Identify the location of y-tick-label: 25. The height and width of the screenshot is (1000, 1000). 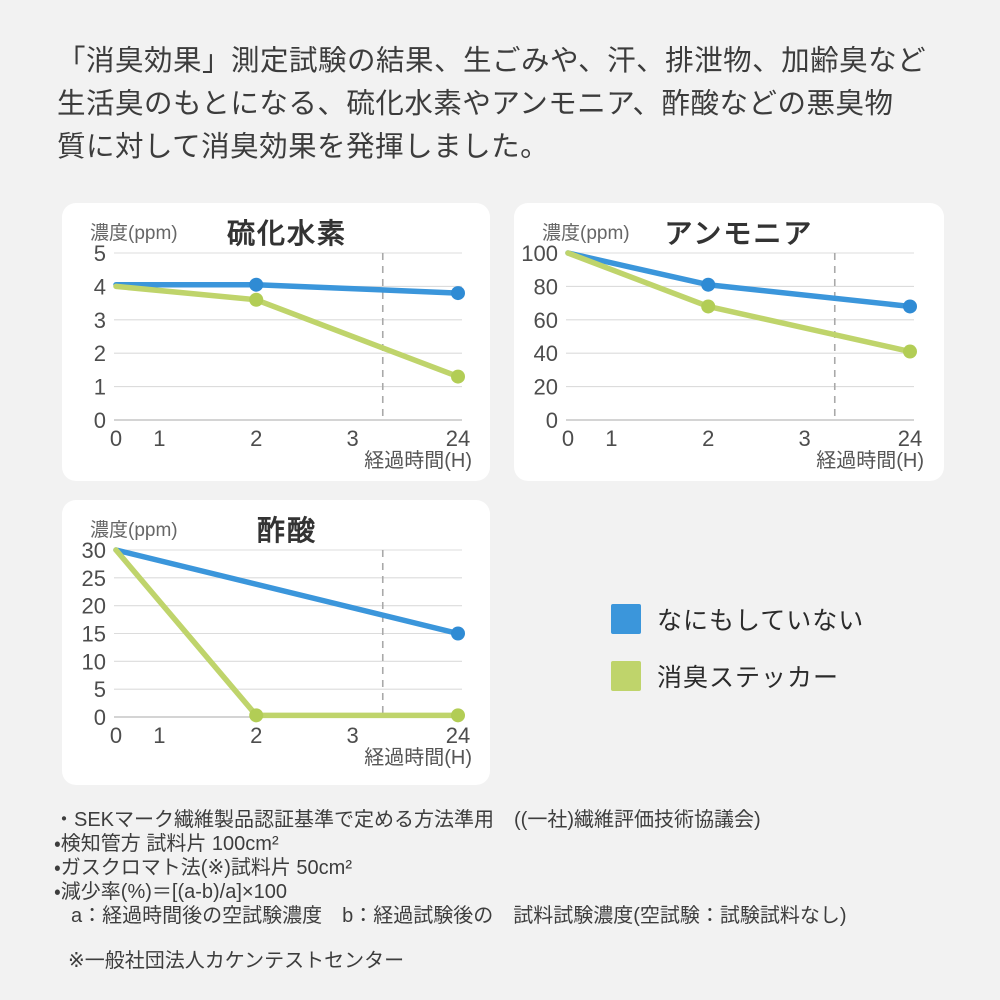
(94, 578).